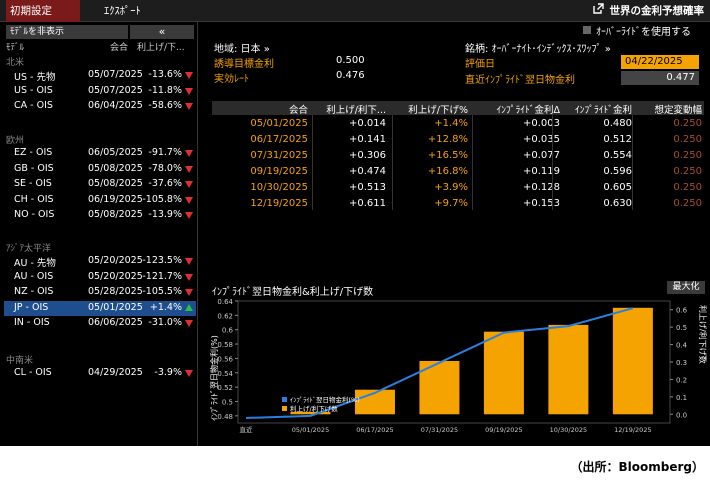 This screenshot has width=710, height=488. What do you see at coordinates (617, 123) in the screenshot?
I see `implied-rate-cell: 0.480` at bounding box center [617, 123].